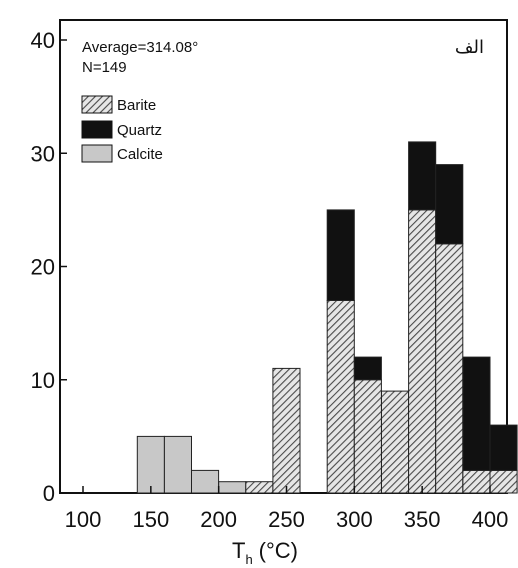 This screenshot has width=518, height=568. I want to click on panel-label: الف, so click(469, 47).